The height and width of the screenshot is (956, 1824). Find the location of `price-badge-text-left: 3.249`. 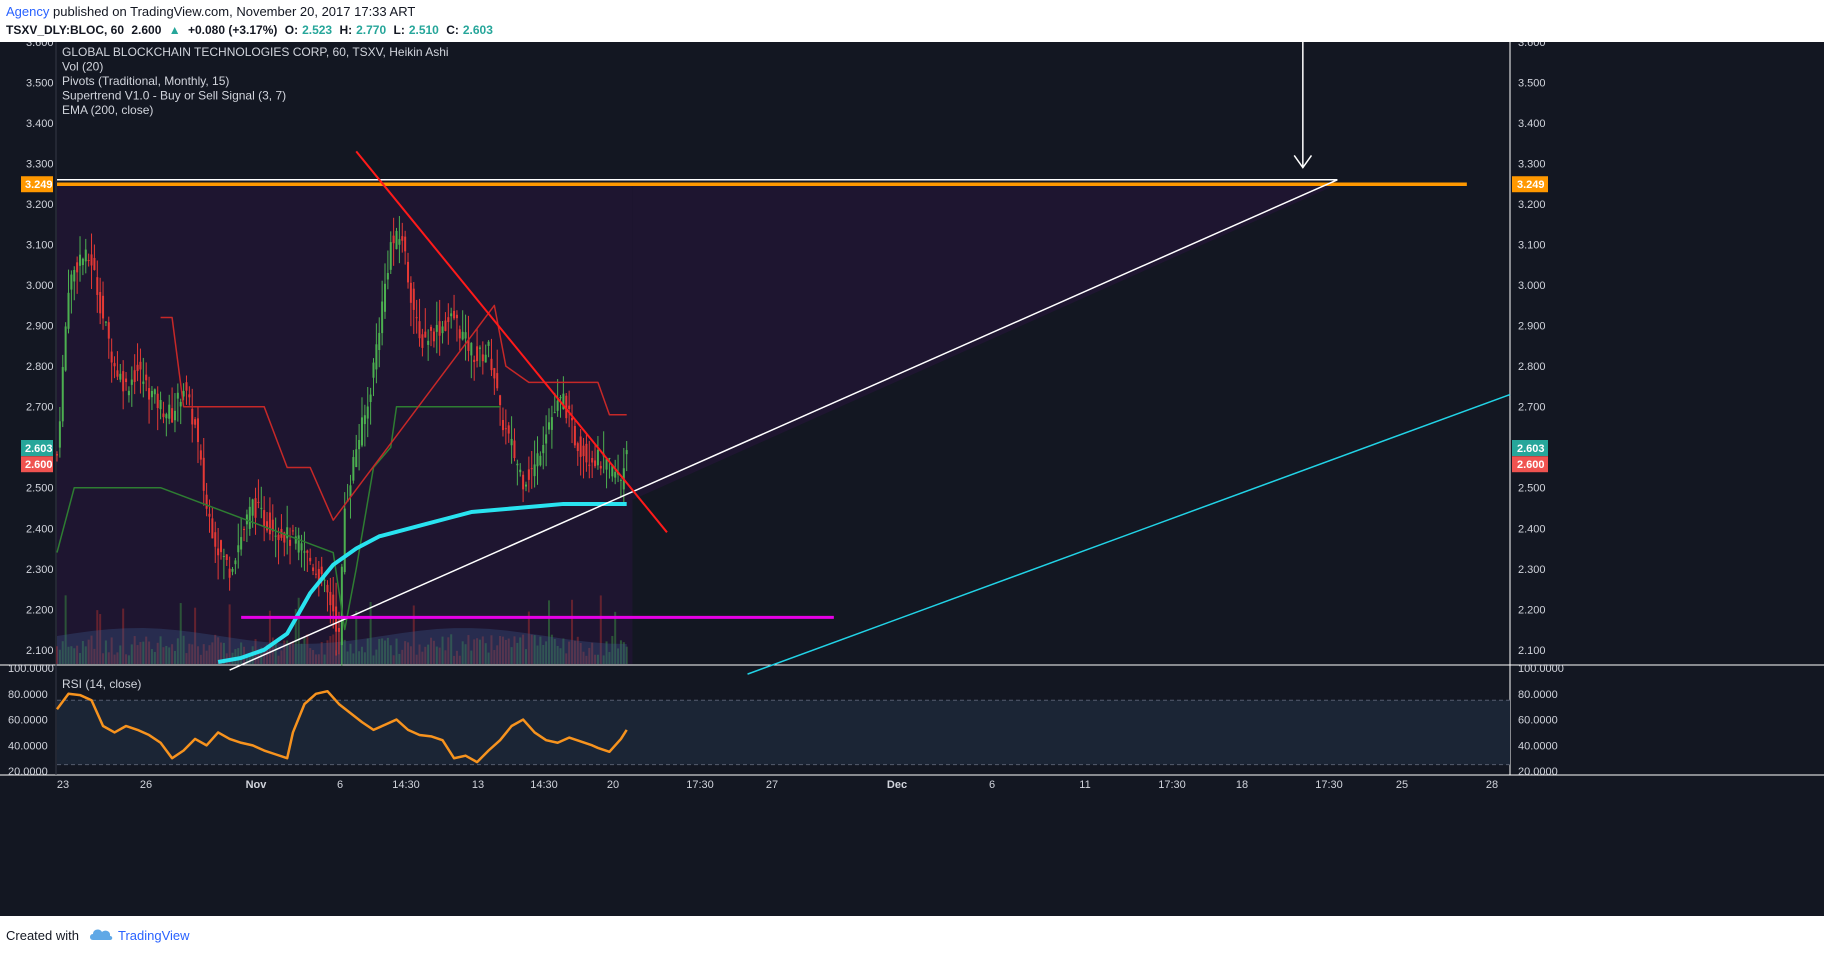

price-badge-text-left: 3.249 is located at coordinates (39, 185).